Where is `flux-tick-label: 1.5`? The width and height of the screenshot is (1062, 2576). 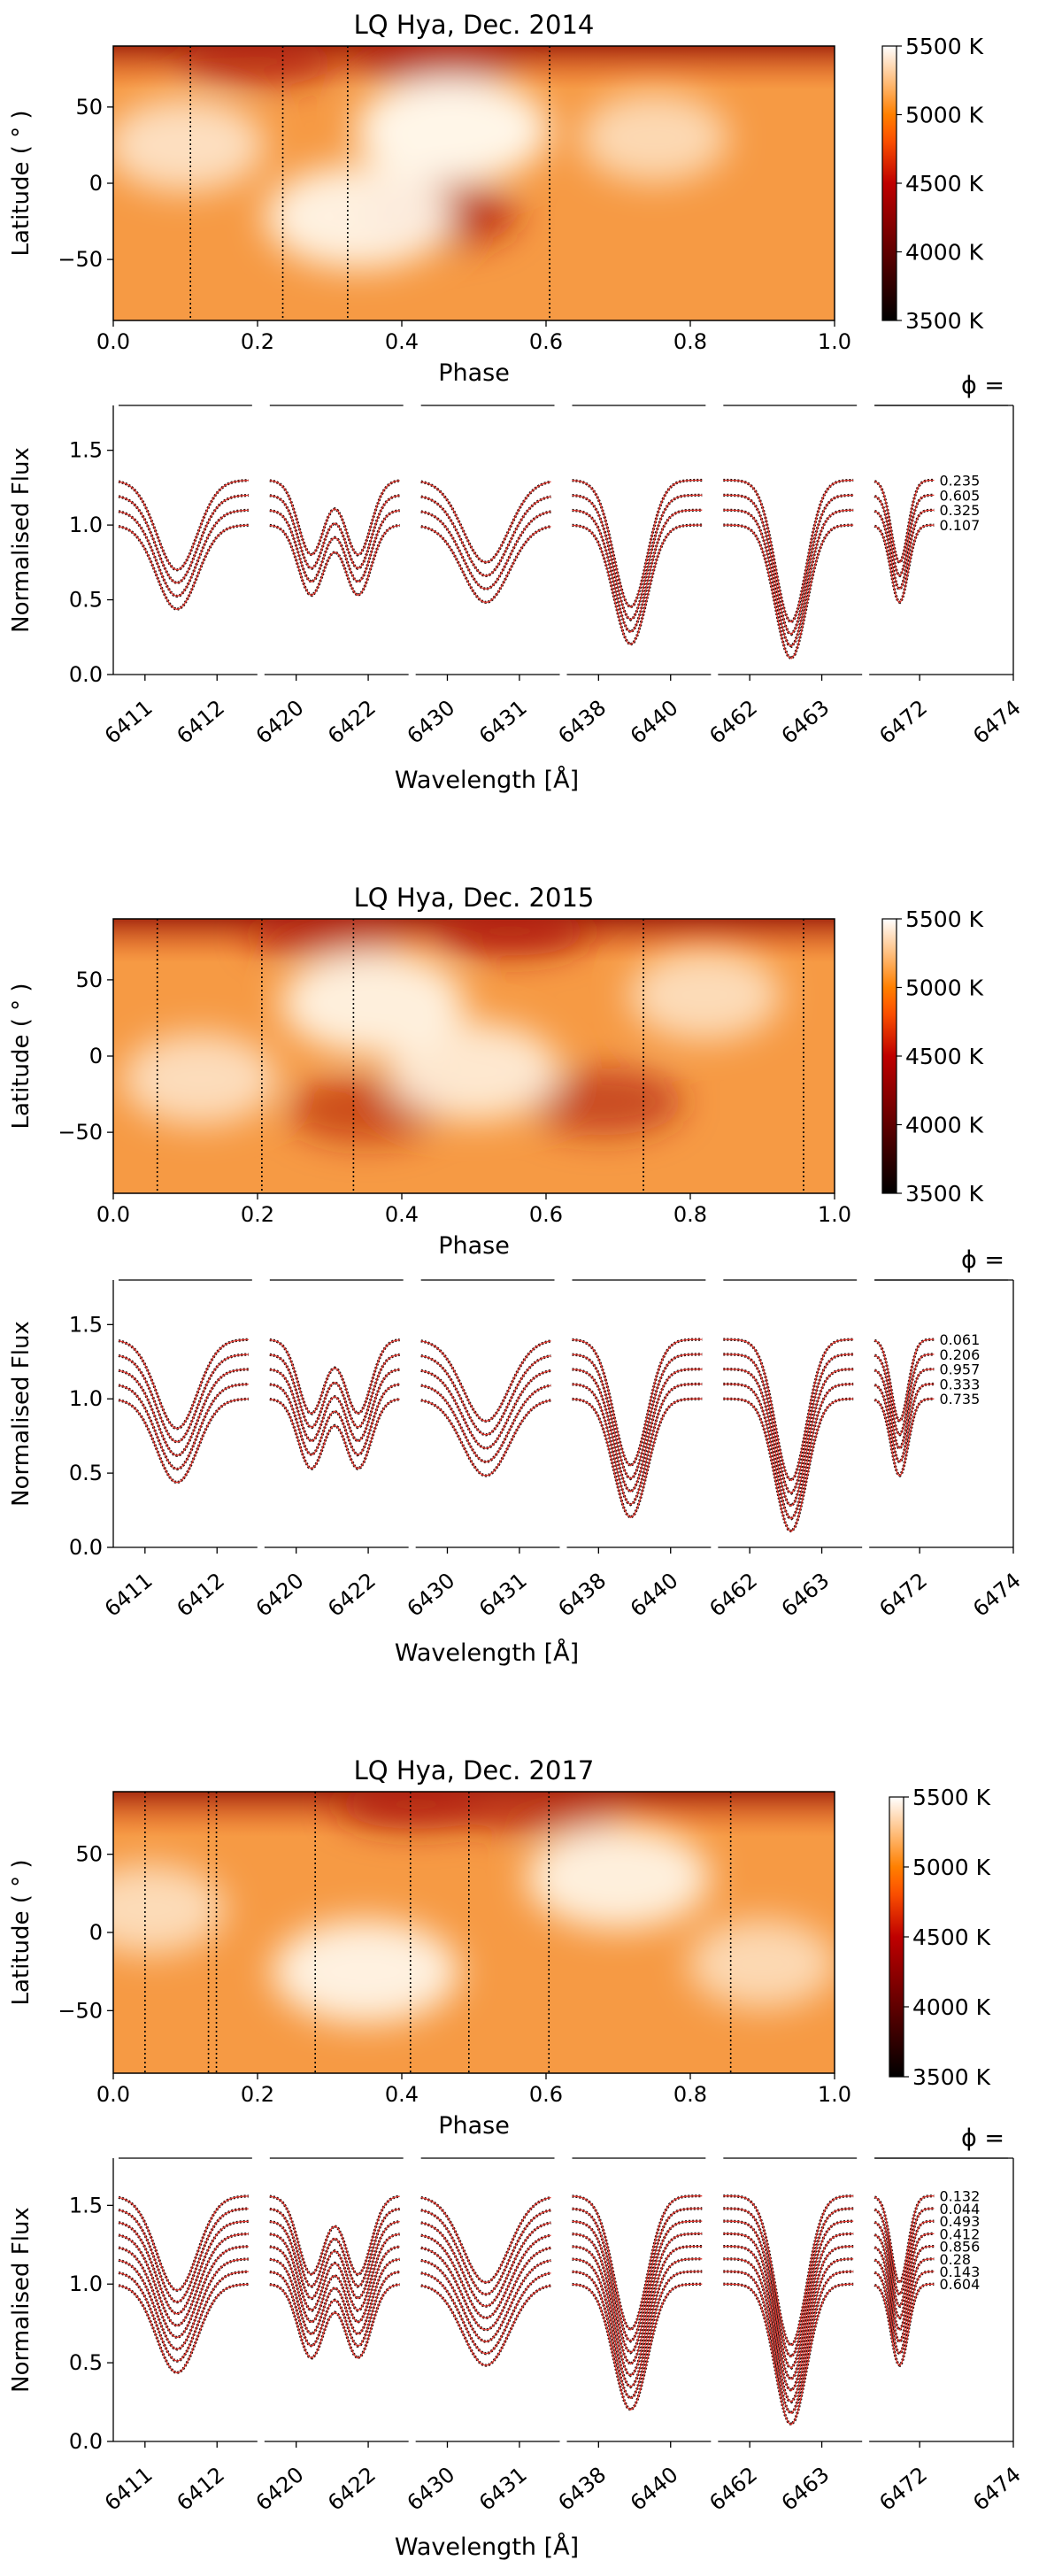
flux-tick-label: 1.5 is located at coordinates (86, 1324).